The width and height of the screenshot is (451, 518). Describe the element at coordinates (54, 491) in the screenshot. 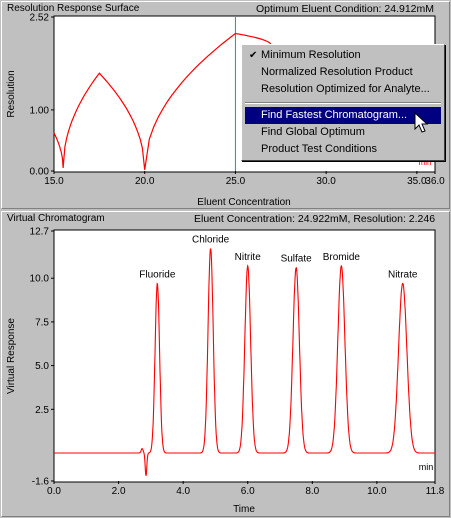

I see `x-tick-label: 0.0` at that location.